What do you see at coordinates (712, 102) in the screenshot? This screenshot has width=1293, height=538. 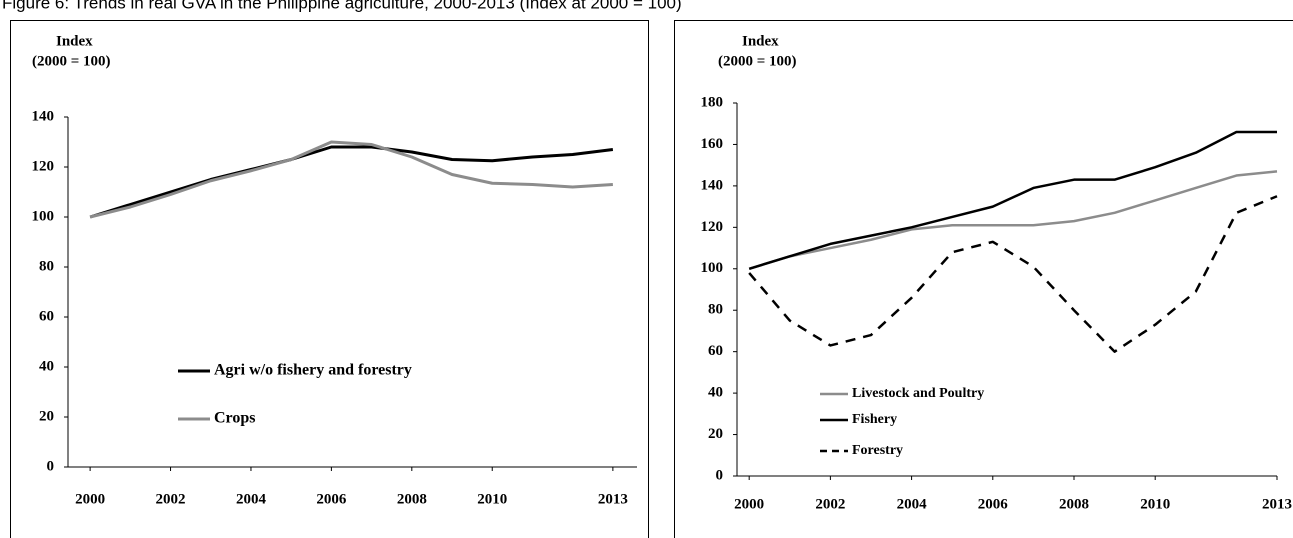 I see `y-tick-label: 180` at bounding box center [712, 102].